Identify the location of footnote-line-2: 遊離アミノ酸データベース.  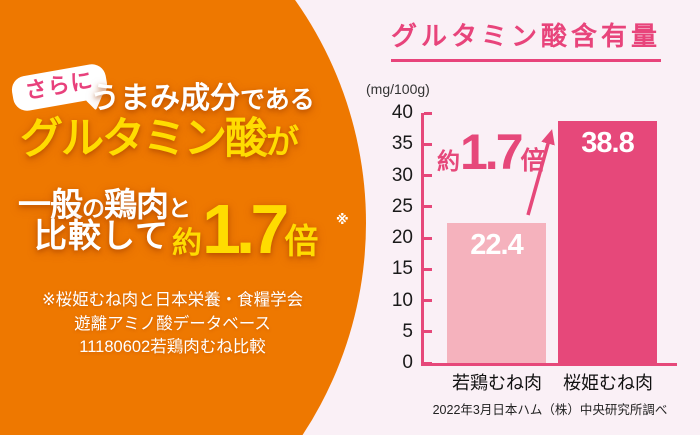
(172, 323).